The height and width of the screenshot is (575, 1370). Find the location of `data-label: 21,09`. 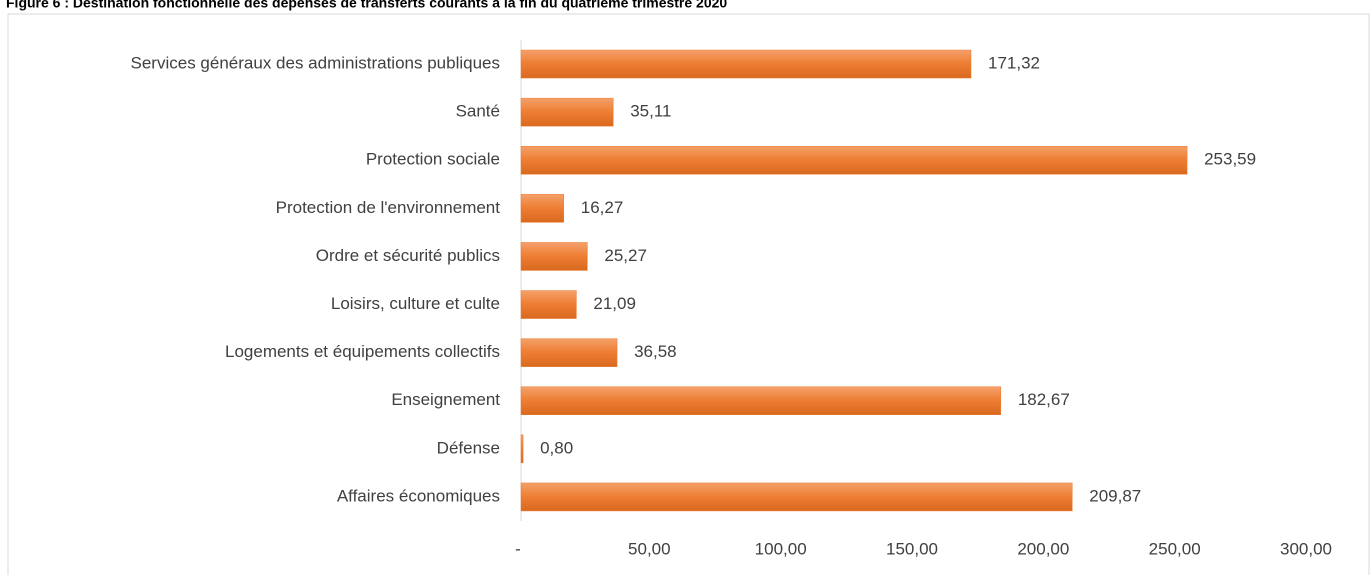

data-label: 21,09 is located at coordinates (614, 303).